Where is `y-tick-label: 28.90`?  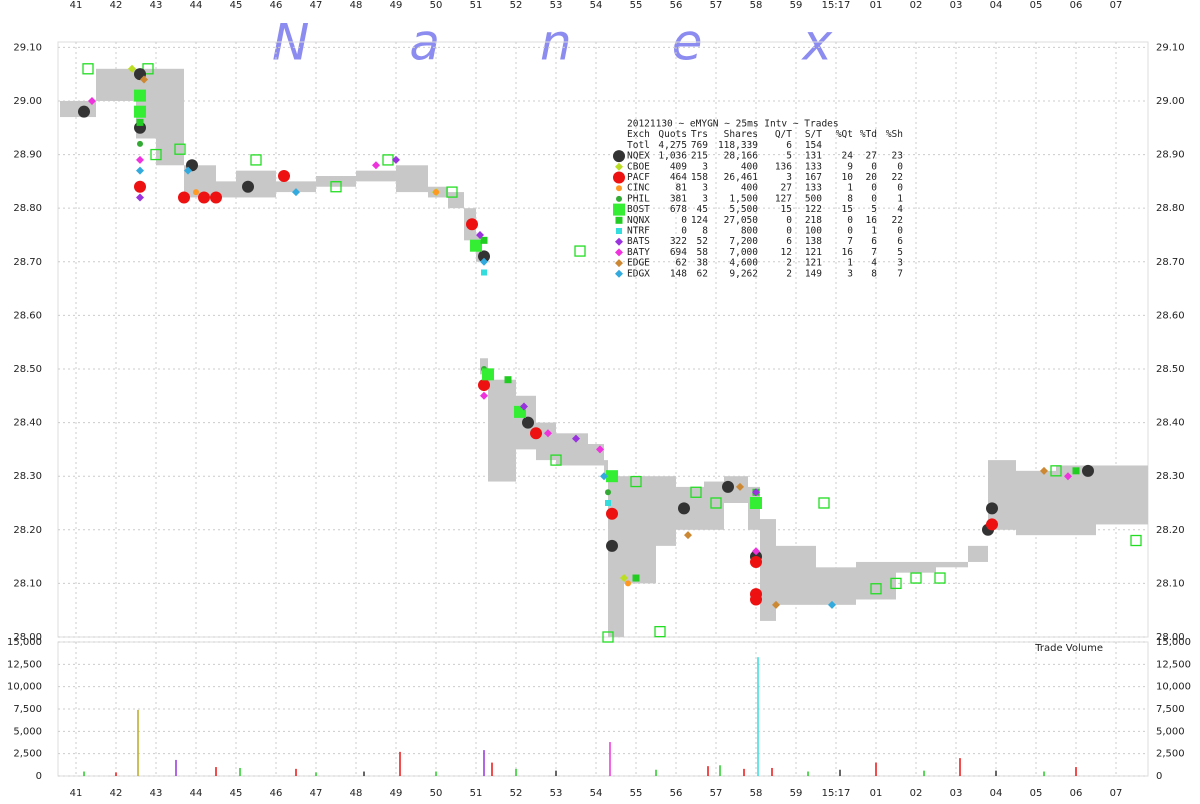
y-tick-label: 28.90 is located at coordinates (1170, 155).